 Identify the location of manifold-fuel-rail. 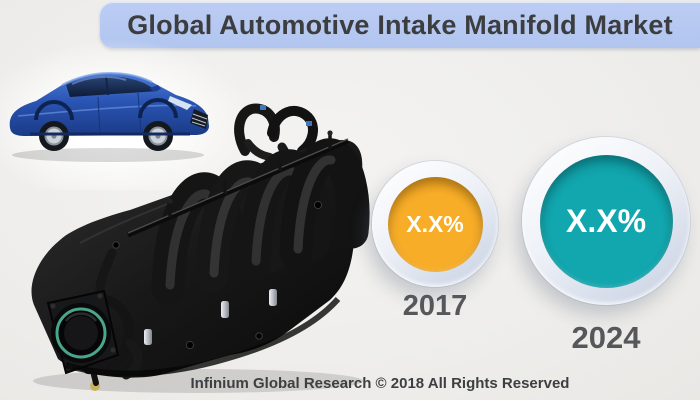
(238, 184).